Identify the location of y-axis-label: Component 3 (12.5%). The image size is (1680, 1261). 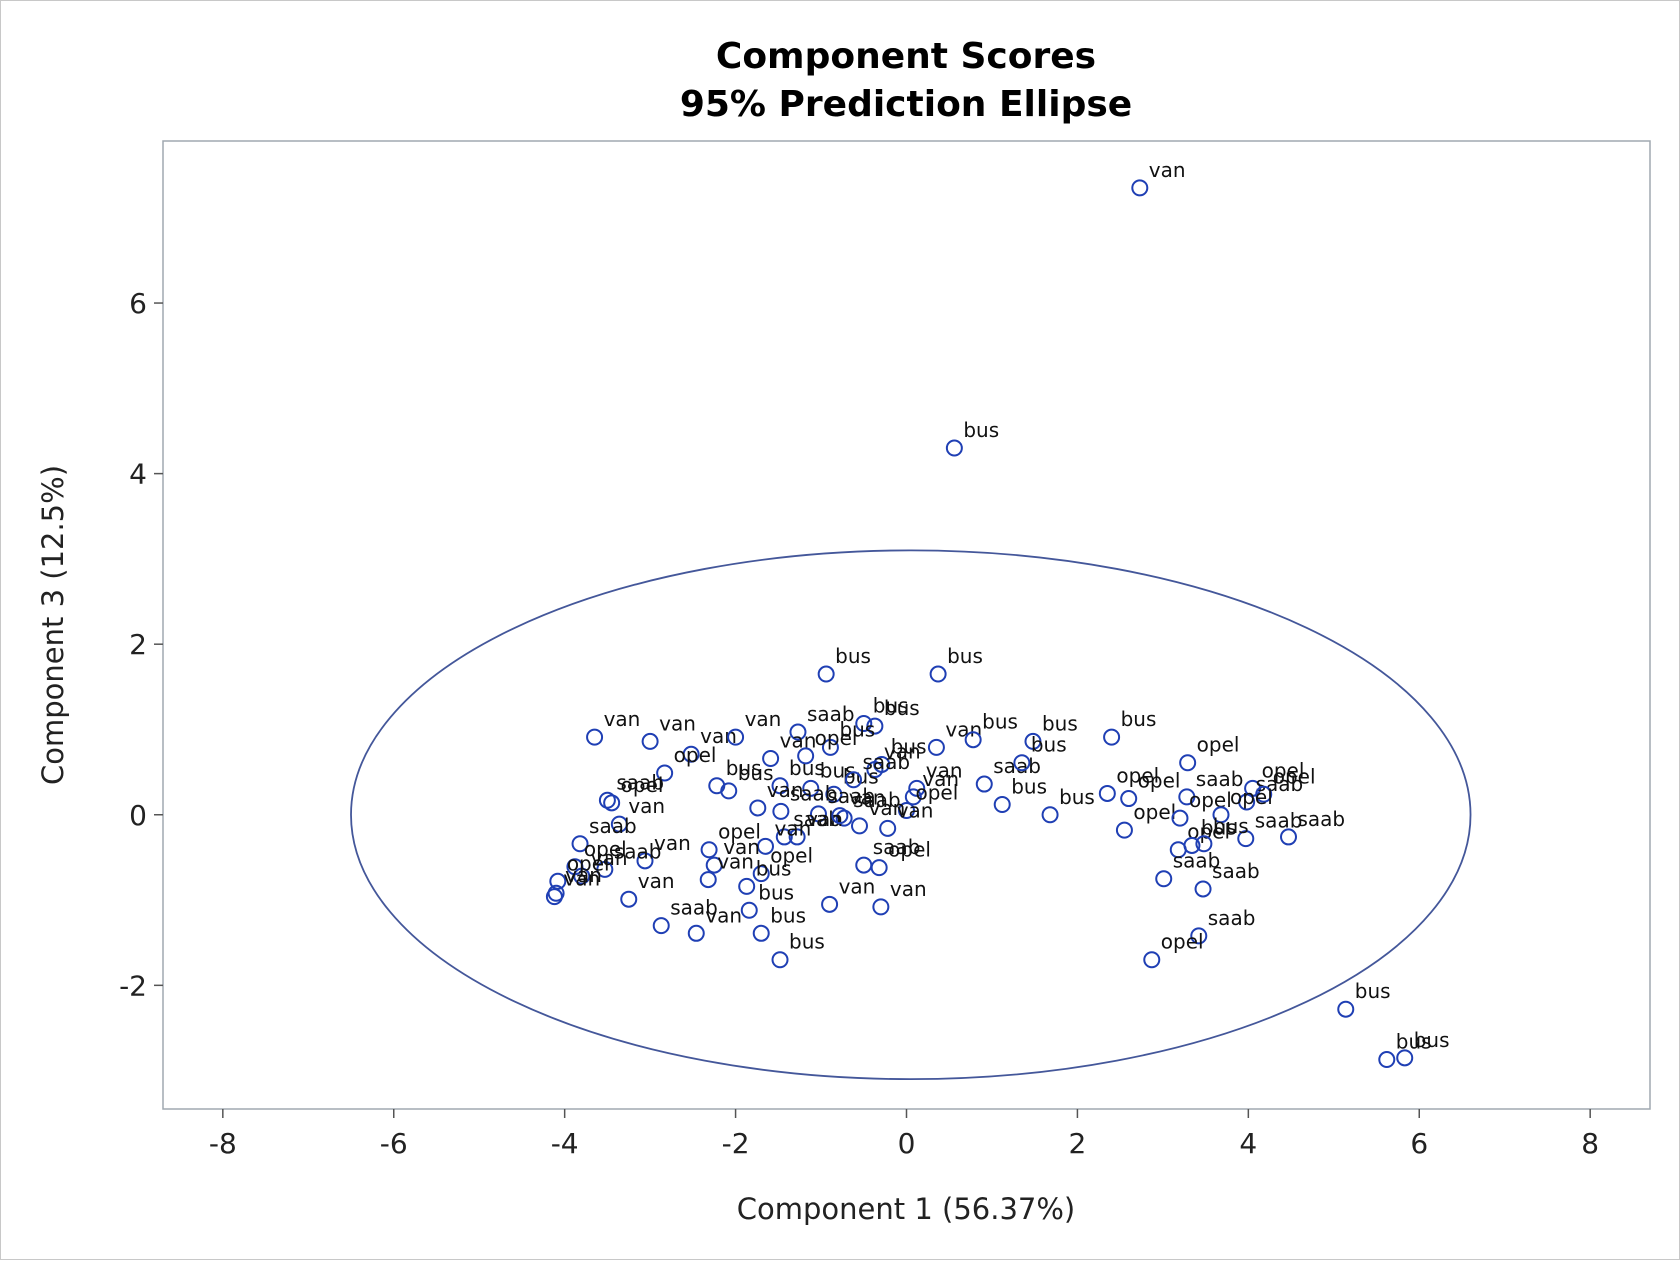
(53, 625).